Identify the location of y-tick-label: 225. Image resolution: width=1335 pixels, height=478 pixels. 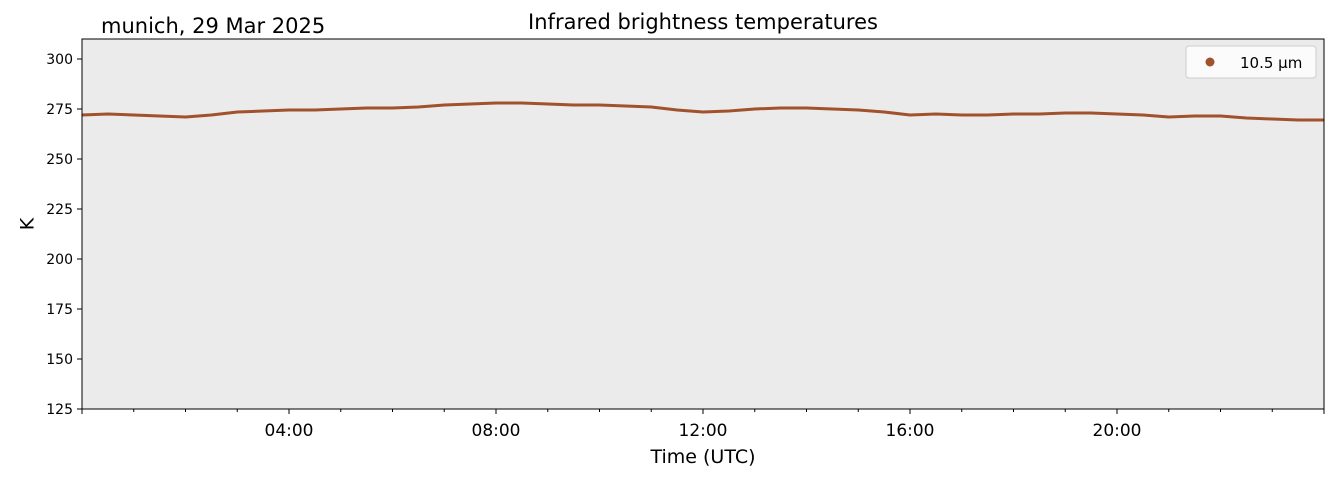
(59, 210).